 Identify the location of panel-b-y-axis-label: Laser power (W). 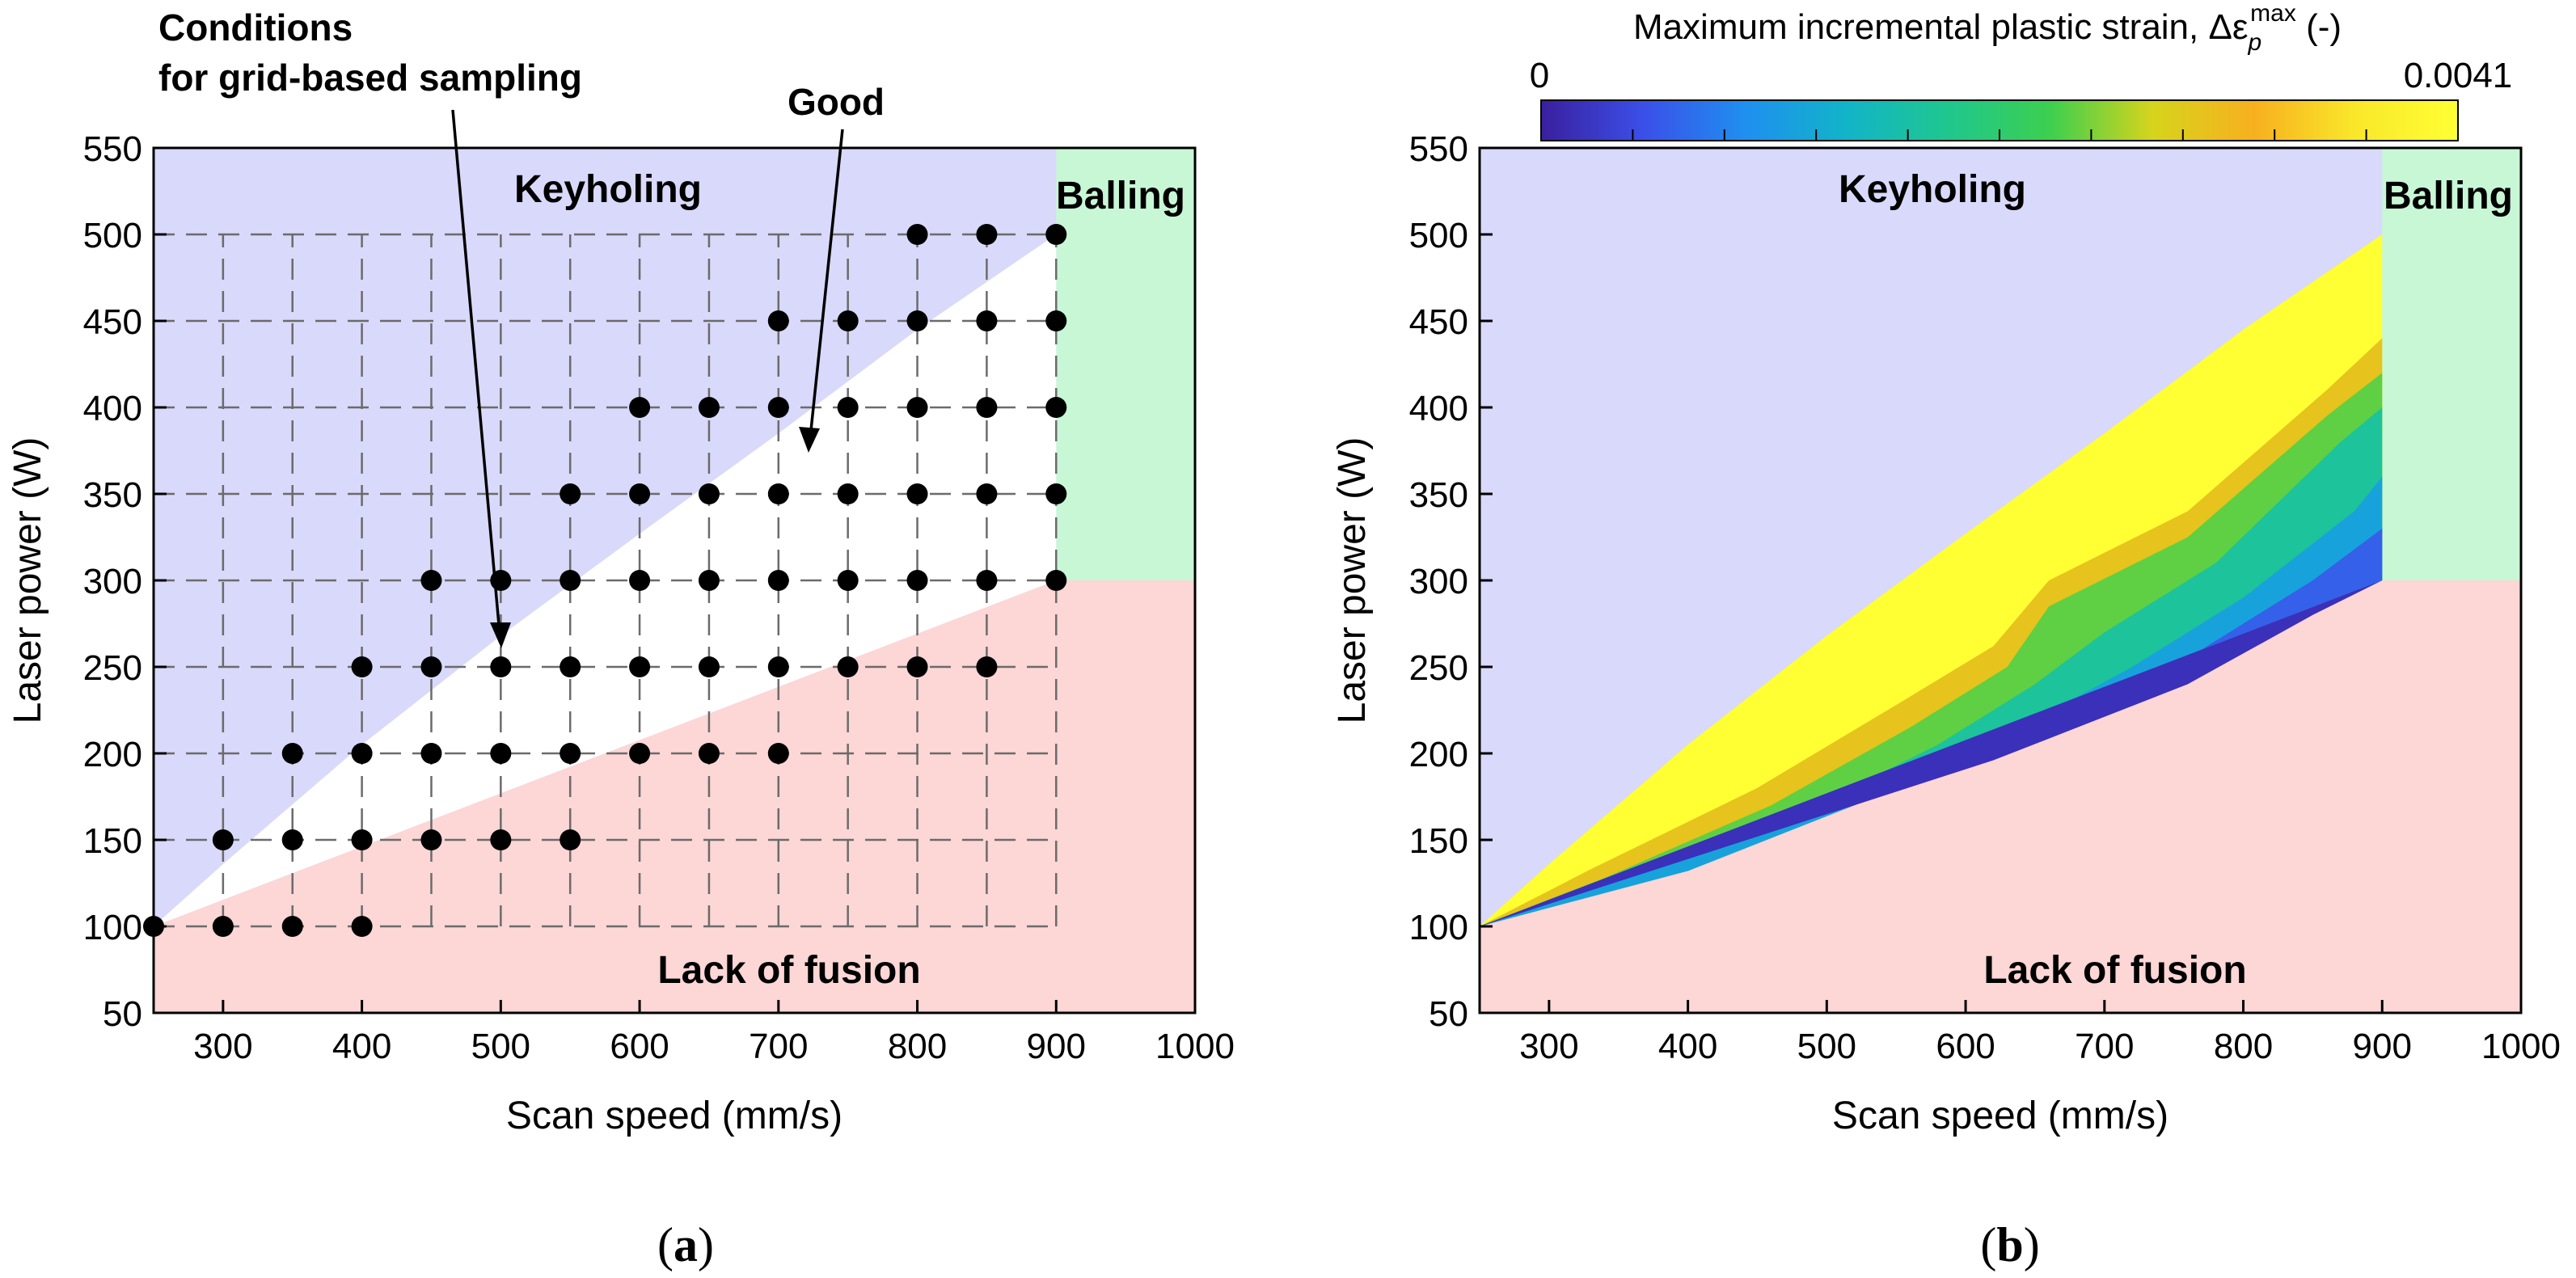
(1352, 580).